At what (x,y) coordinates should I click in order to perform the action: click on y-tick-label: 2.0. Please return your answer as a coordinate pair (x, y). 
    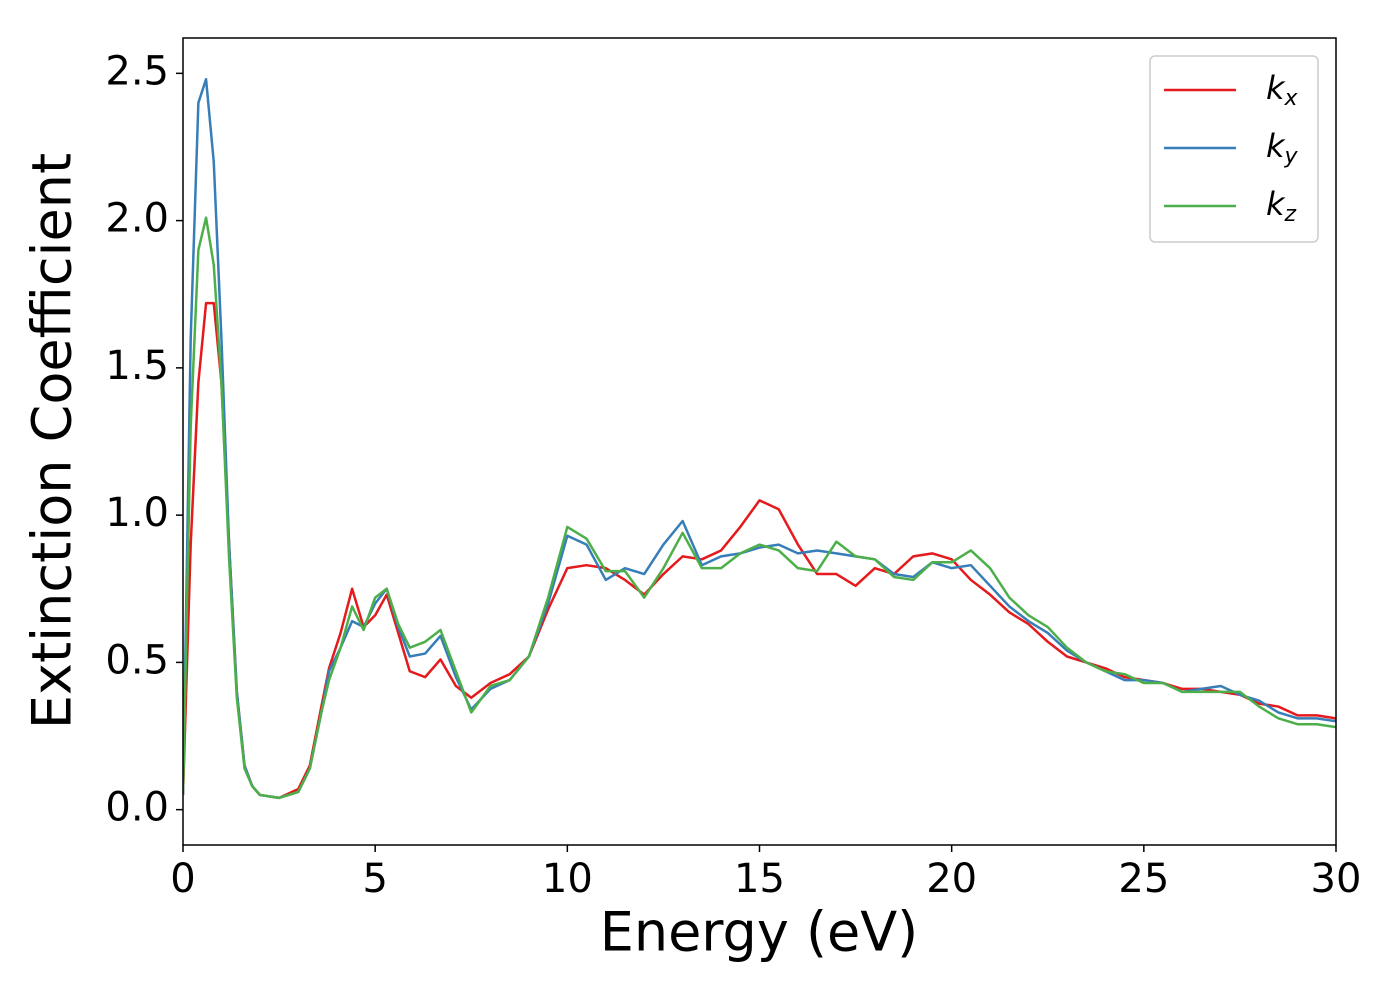
    Looking at the image, I should click on (137, 219).